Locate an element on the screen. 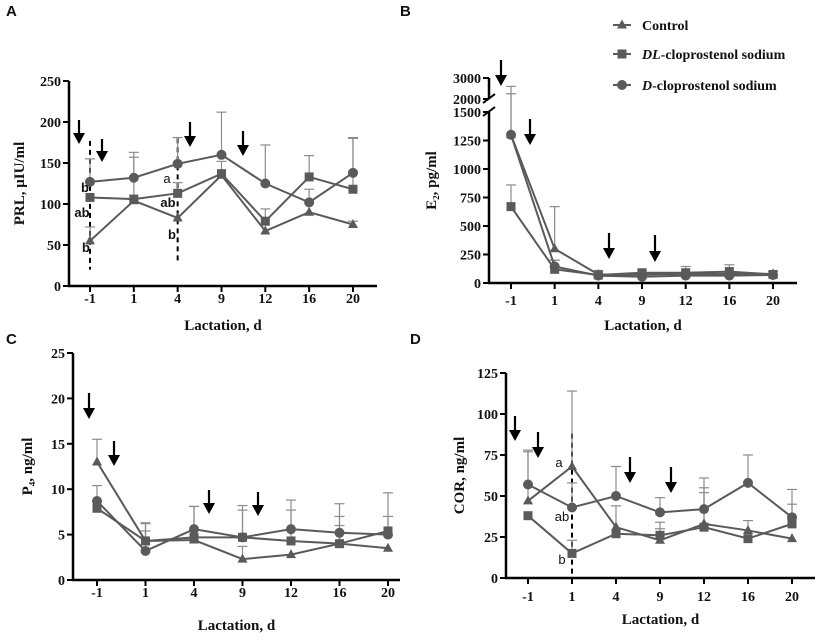 The width and height of the screenshot is (820, 640). x-tick-label: 9 is located at coordinates (221, 299).